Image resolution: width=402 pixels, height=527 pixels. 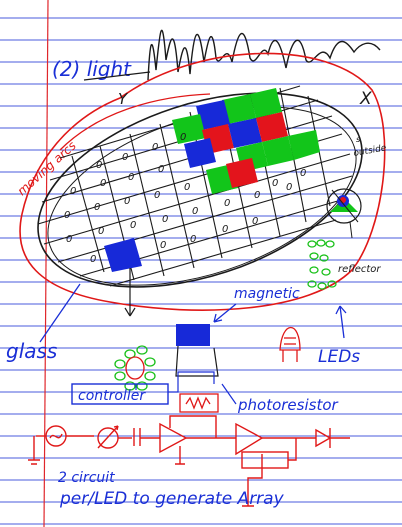 I want to click on x-axis-label: X, so click(x=365, y=99).